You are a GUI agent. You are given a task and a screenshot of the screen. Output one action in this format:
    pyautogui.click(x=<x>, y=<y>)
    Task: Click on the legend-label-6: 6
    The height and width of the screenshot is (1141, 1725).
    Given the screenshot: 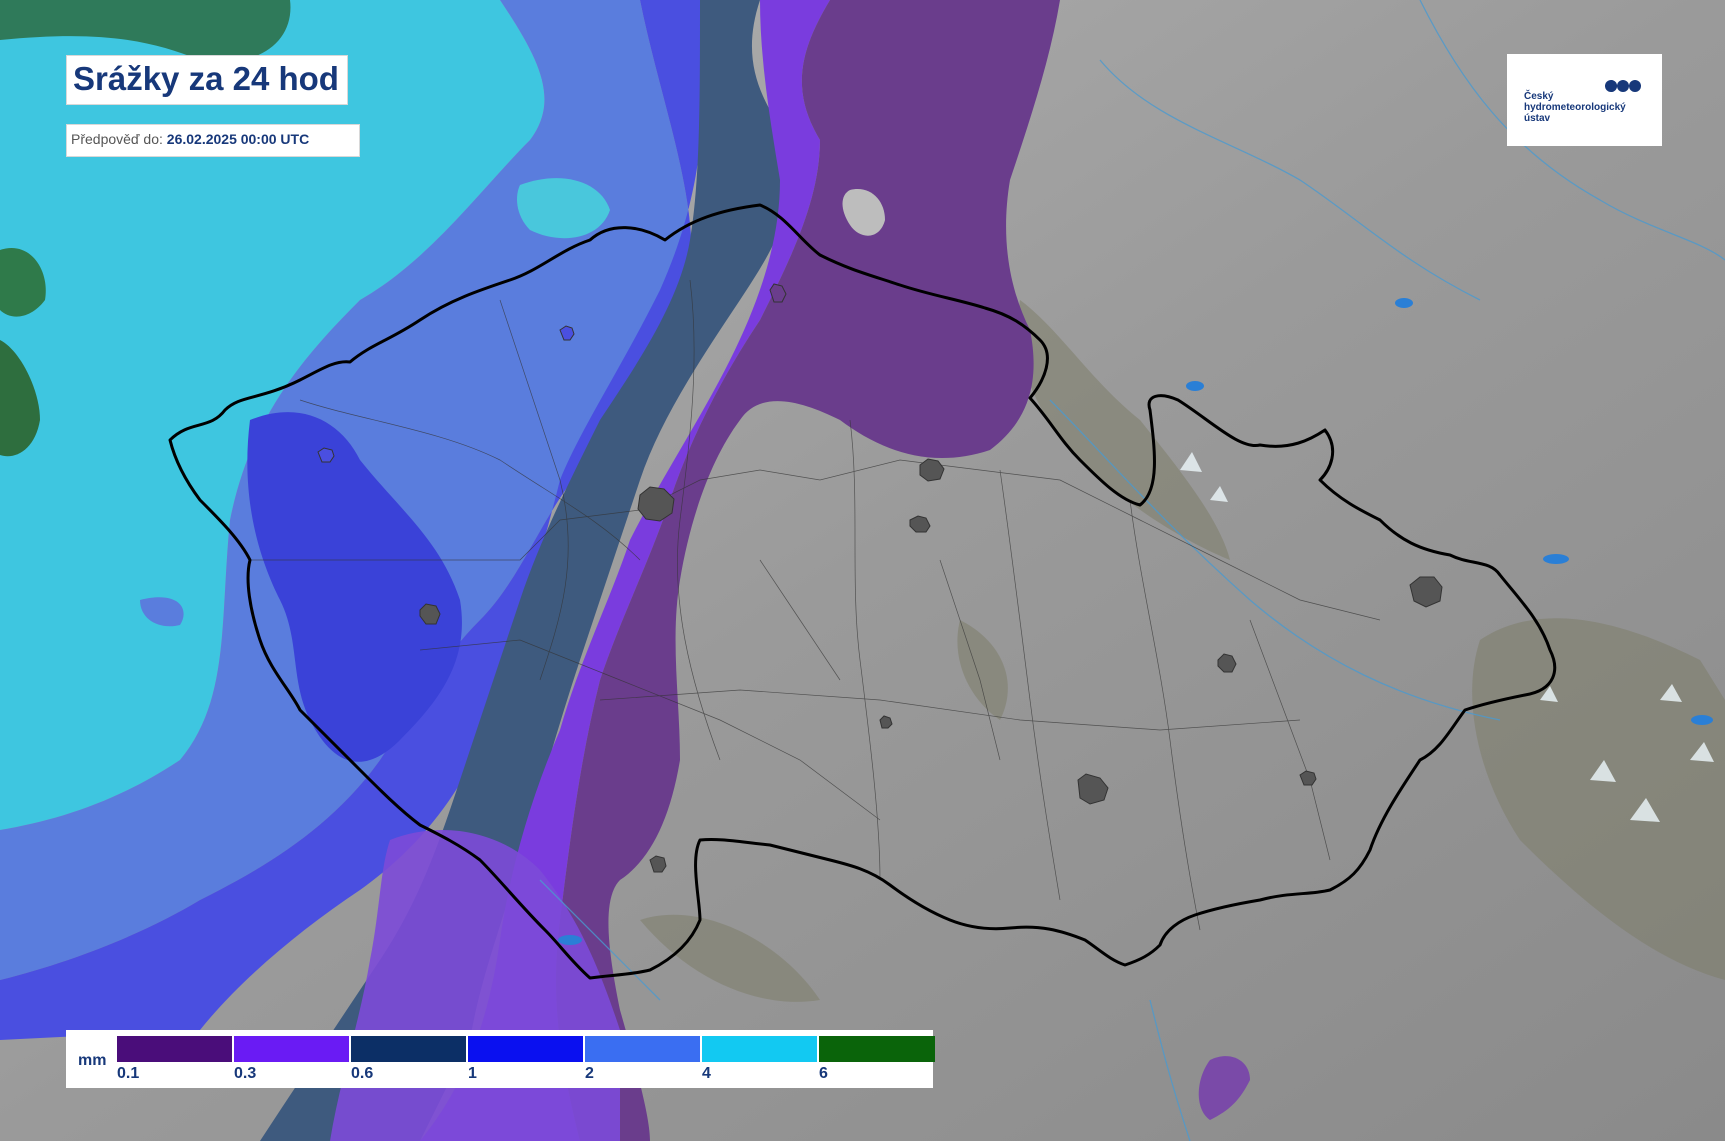 What is the action you would take?
    pyautogui.click(x=823, y=1073)
    